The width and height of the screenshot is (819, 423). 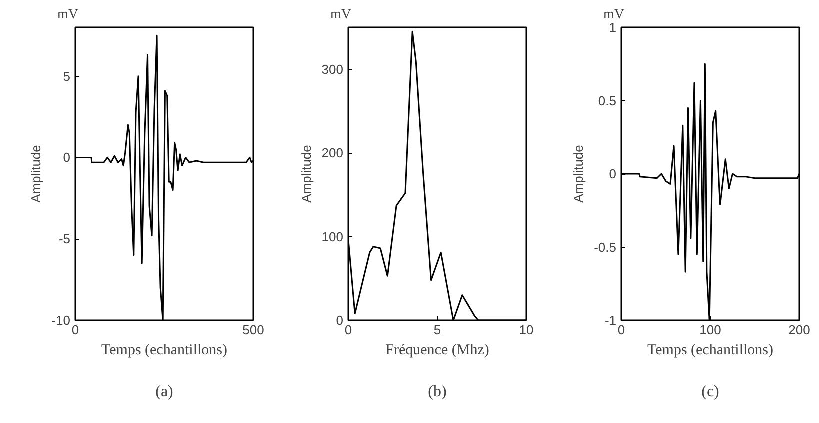 I want to click on y-tick-label: 0.5, so click(x=607, y=100).